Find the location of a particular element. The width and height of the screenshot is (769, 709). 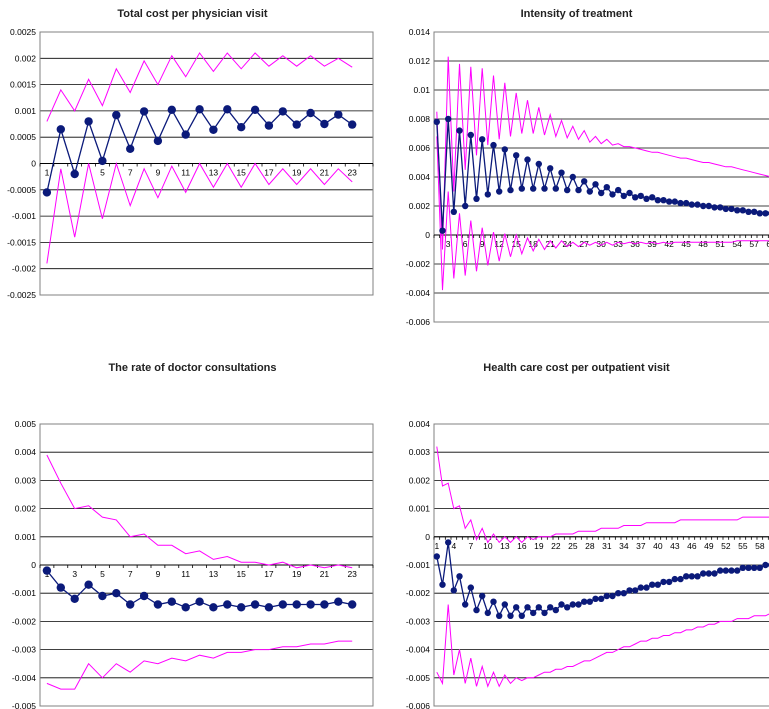

series-line-lower is located at coordinates (602, 646).